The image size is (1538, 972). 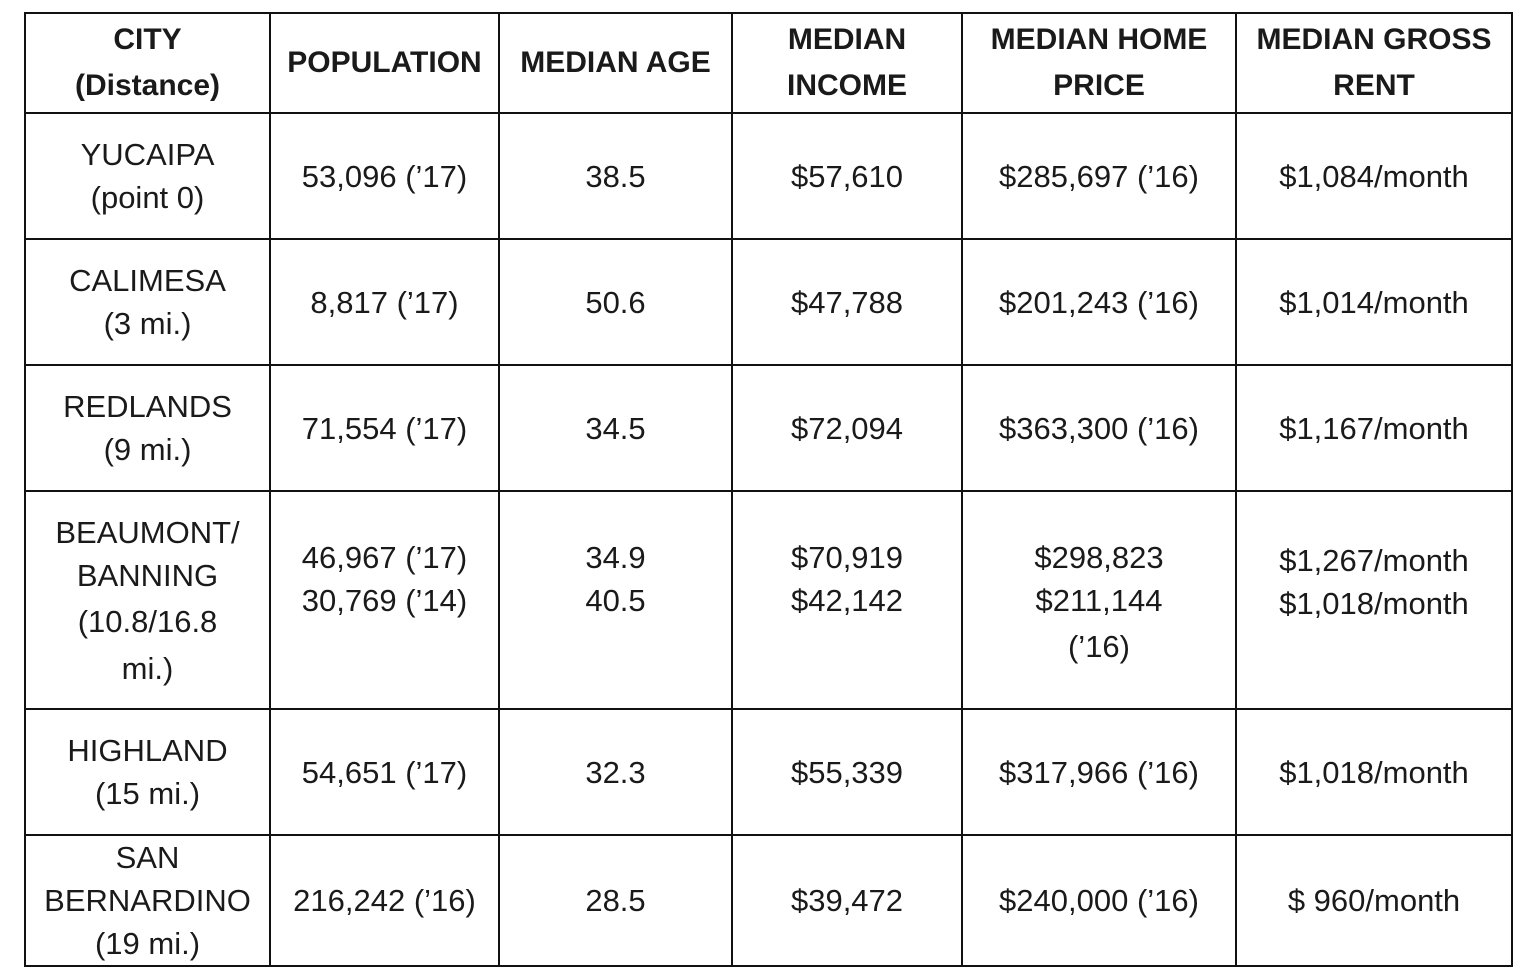 I want to click on population-cell: 216,242 (’16), so click(x=384, y=900).